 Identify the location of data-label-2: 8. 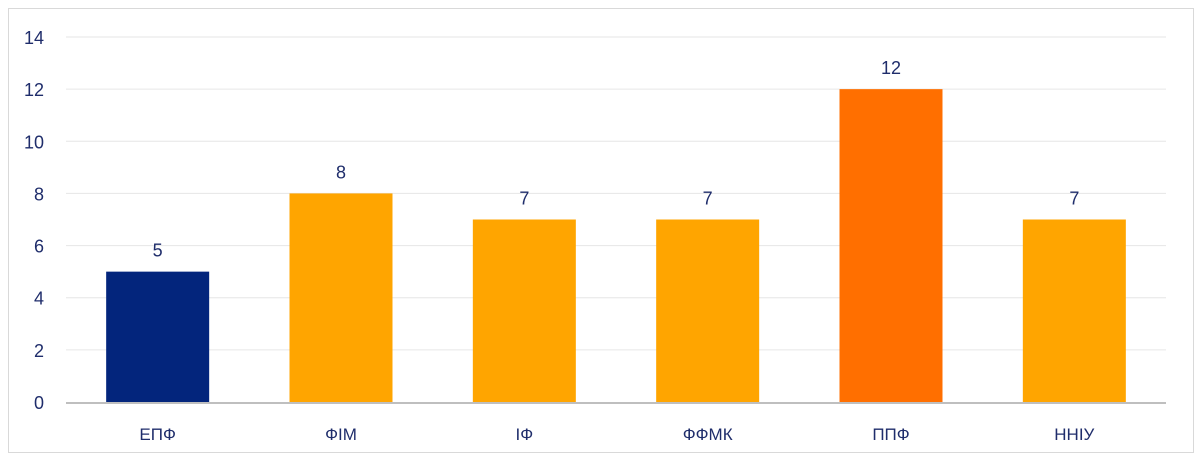
(341, 172).